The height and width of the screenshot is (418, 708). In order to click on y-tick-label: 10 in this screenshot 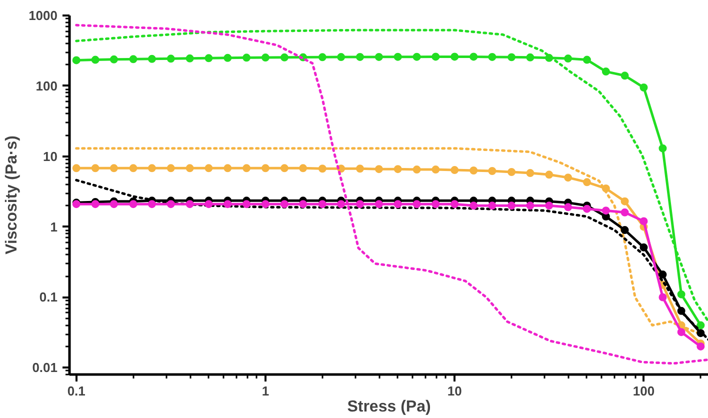, I will do `click(50, 156)`.